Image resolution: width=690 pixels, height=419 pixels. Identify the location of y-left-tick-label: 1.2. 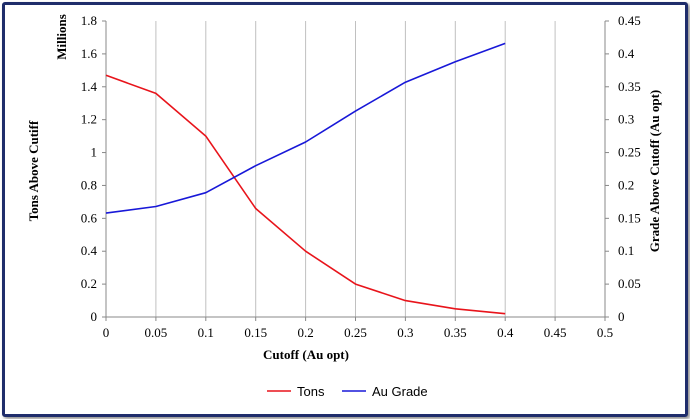
(89, 119).